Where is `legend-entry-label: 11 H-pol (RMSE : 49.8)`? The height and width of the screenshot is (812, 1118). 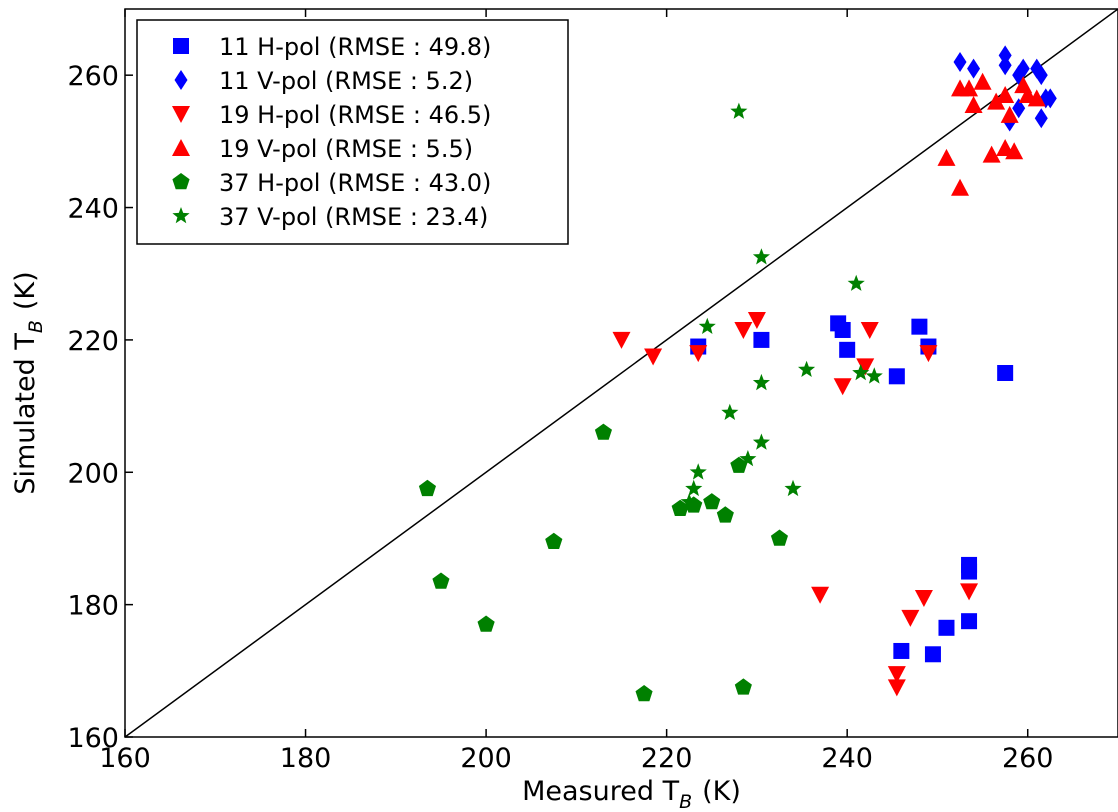
legend-entry-label: 11 H-pol (RMSE : 49.8) is located at coordinates (355, 47).